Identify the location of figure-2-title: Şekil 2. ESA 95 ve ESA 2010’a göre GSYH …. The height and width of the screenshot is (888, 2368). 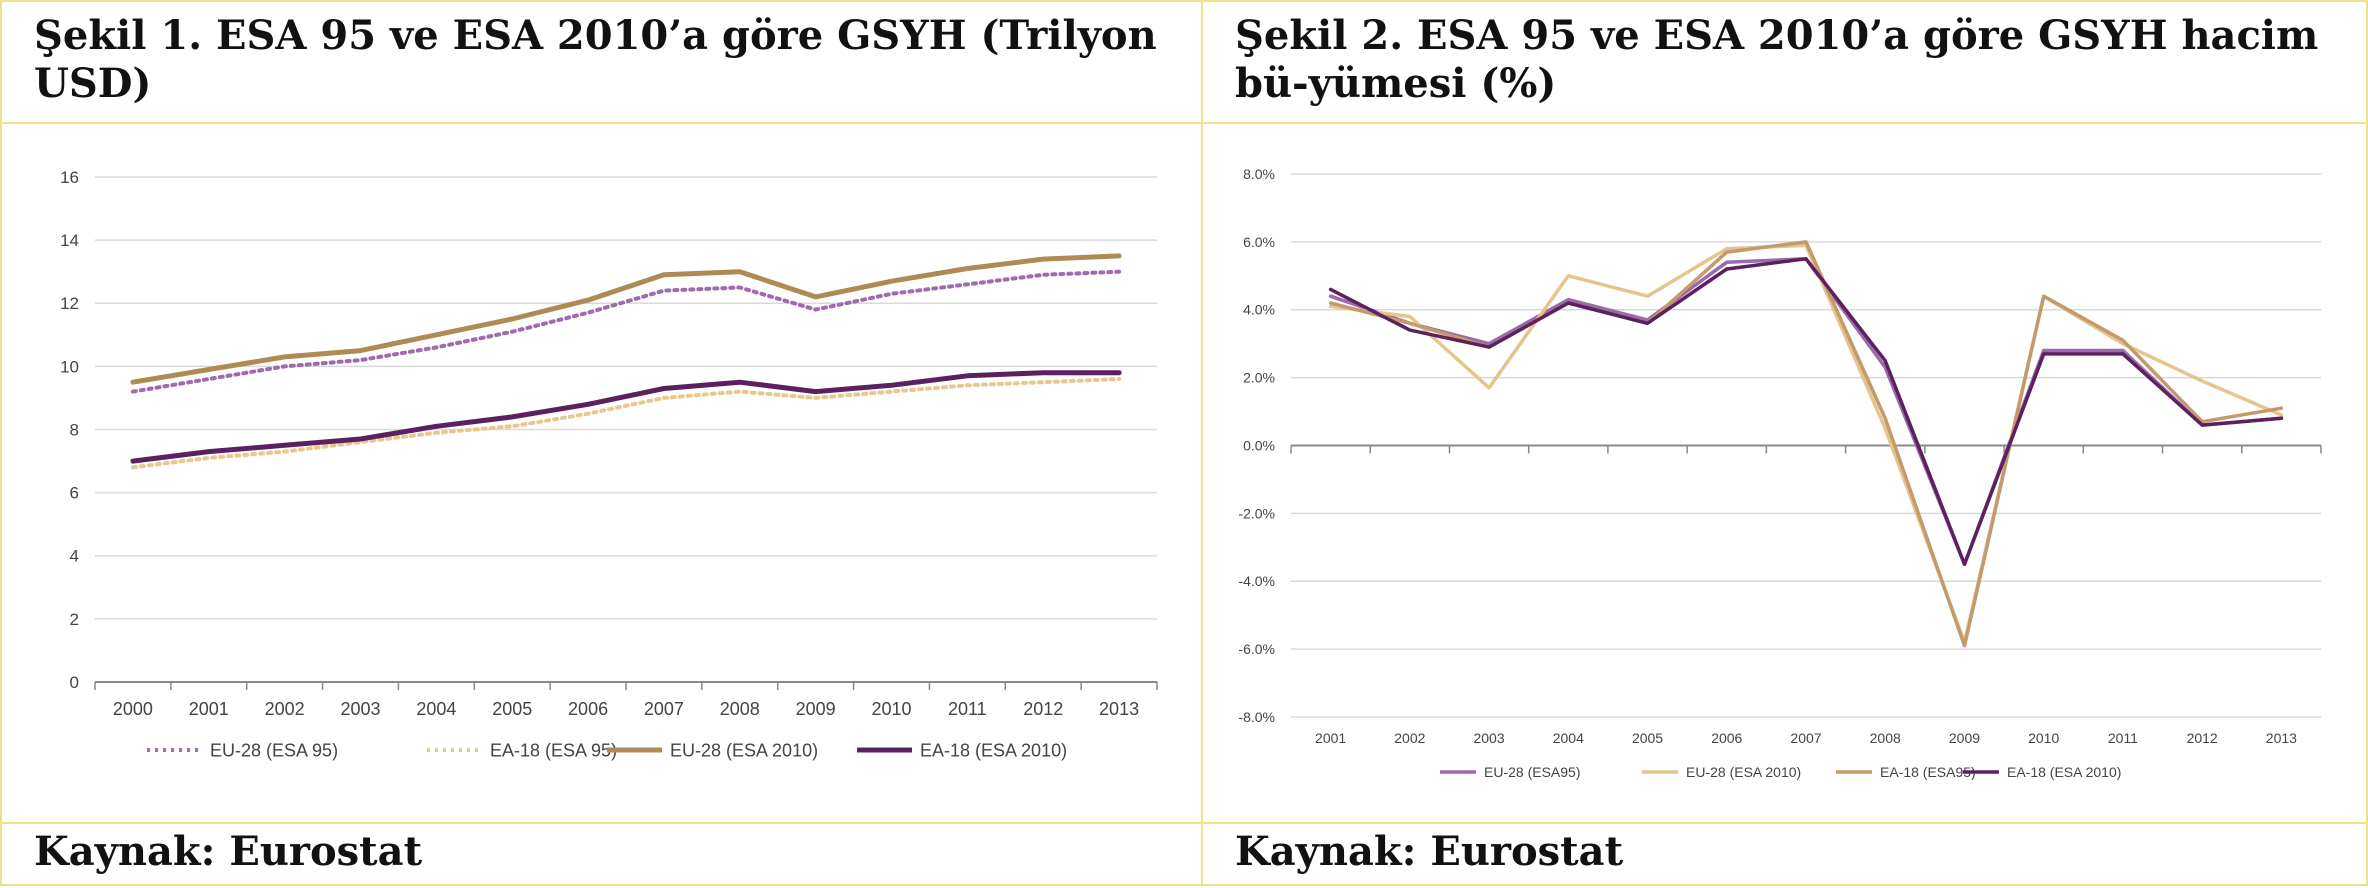
(1784, 63).